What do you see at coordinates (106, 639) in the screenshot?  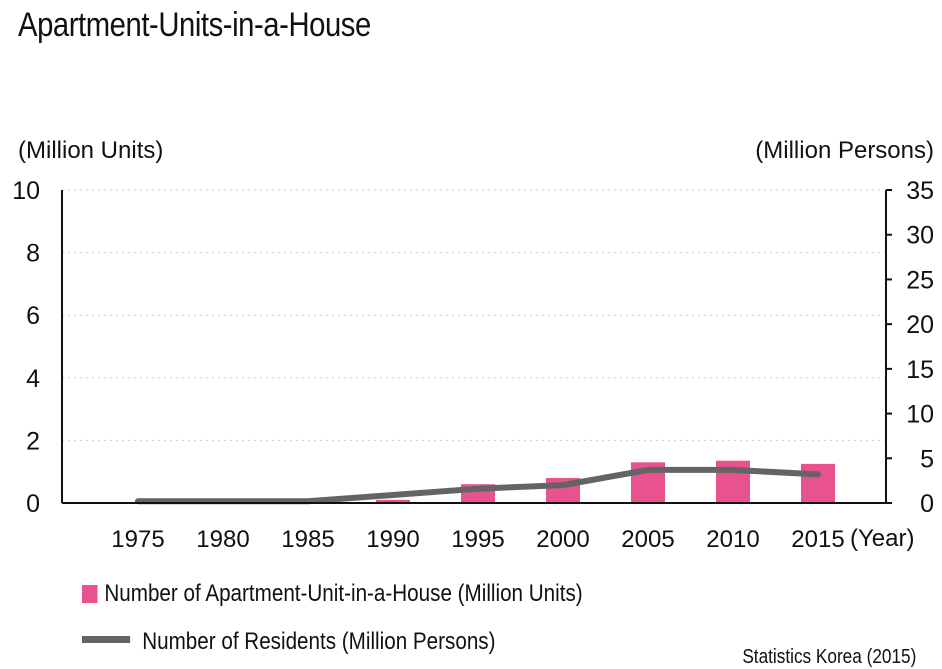 I see `legend-line-swatch` at bounding box center [106, 639].